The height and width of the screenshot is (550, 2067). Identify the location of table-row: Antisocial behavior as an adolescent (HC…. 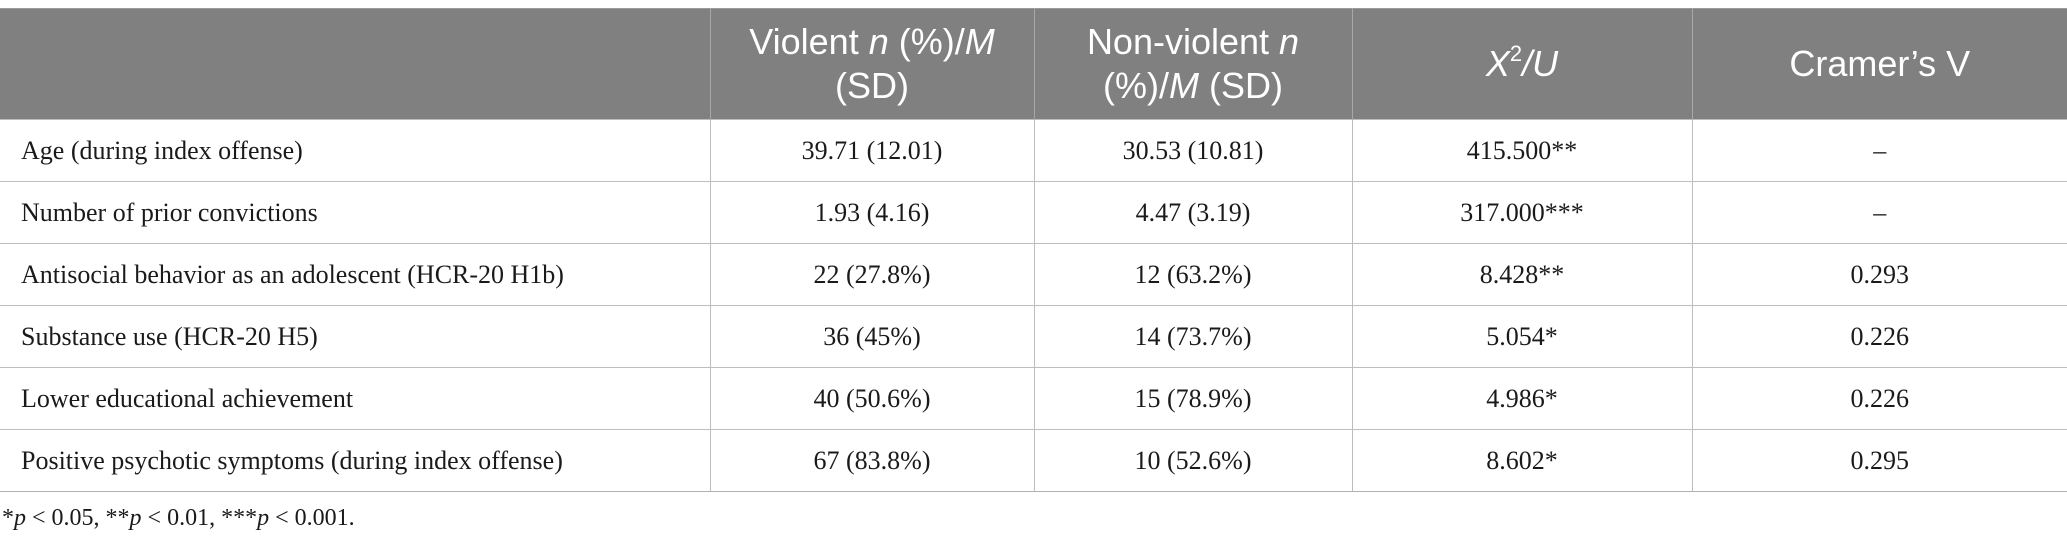
(1033, 274).